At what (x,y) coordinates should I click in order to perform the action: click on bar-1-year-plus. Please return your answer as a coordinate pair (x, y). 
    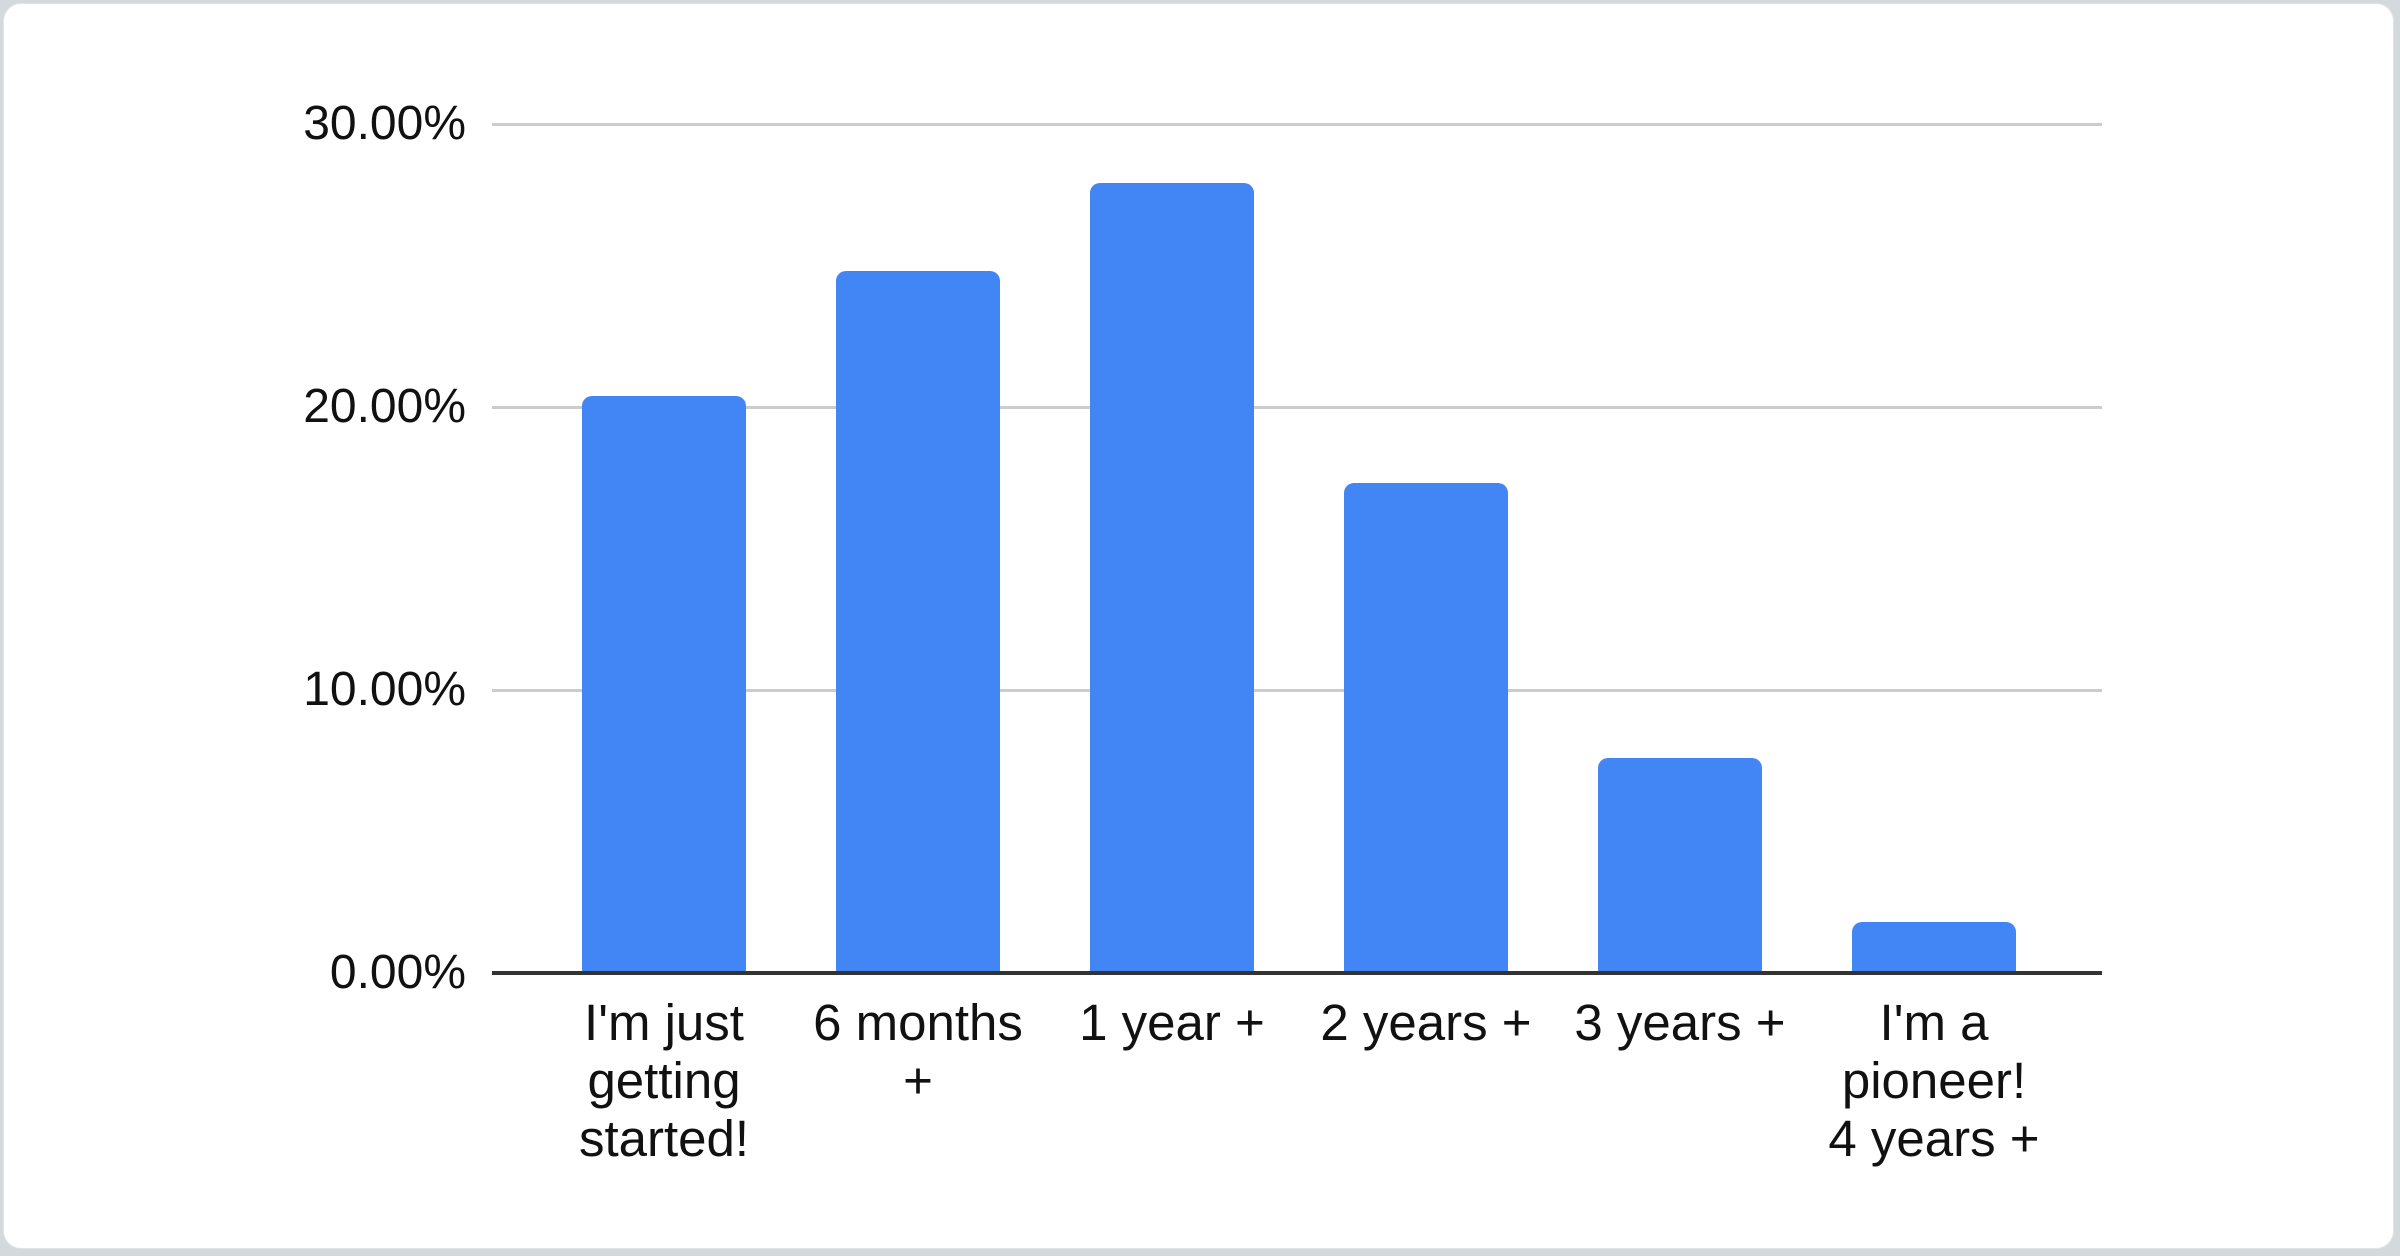
    Looking at the image, I should click on (1172, 578).